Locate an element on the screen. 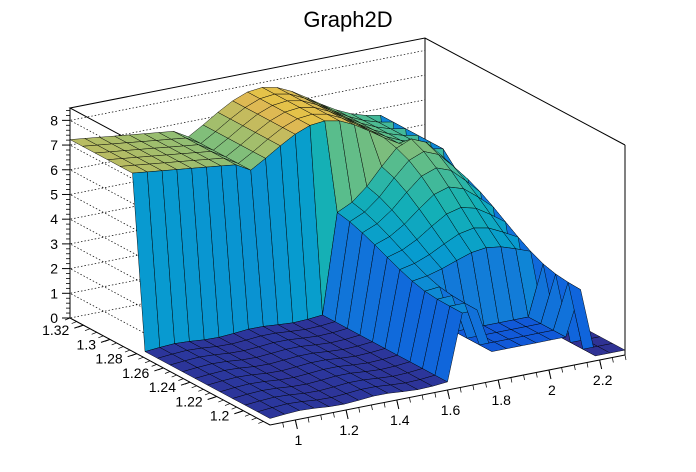 The image size is (696, 472). y-tick-label: 1.2 is located at coordinates (220, 416).